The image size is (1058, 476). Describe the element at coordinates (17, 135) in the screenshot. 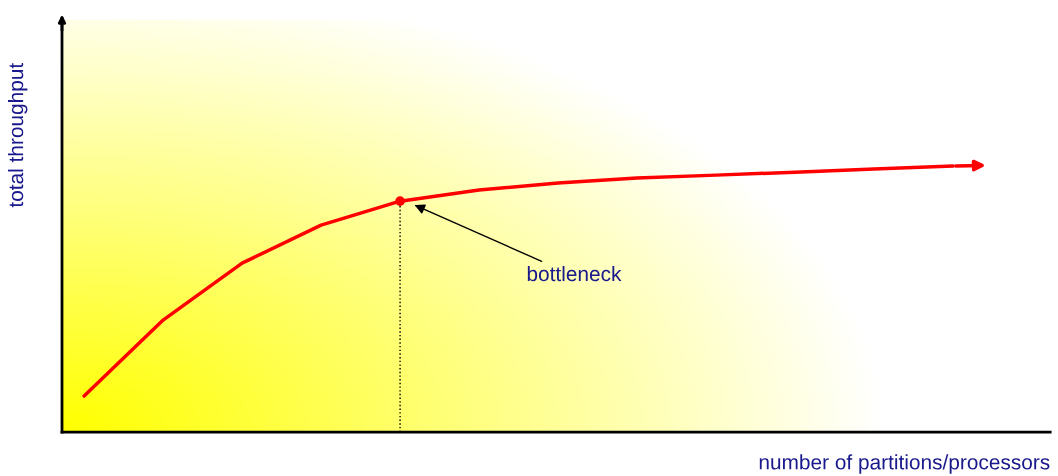

I see `y-axis-title: total throughput` at that location.